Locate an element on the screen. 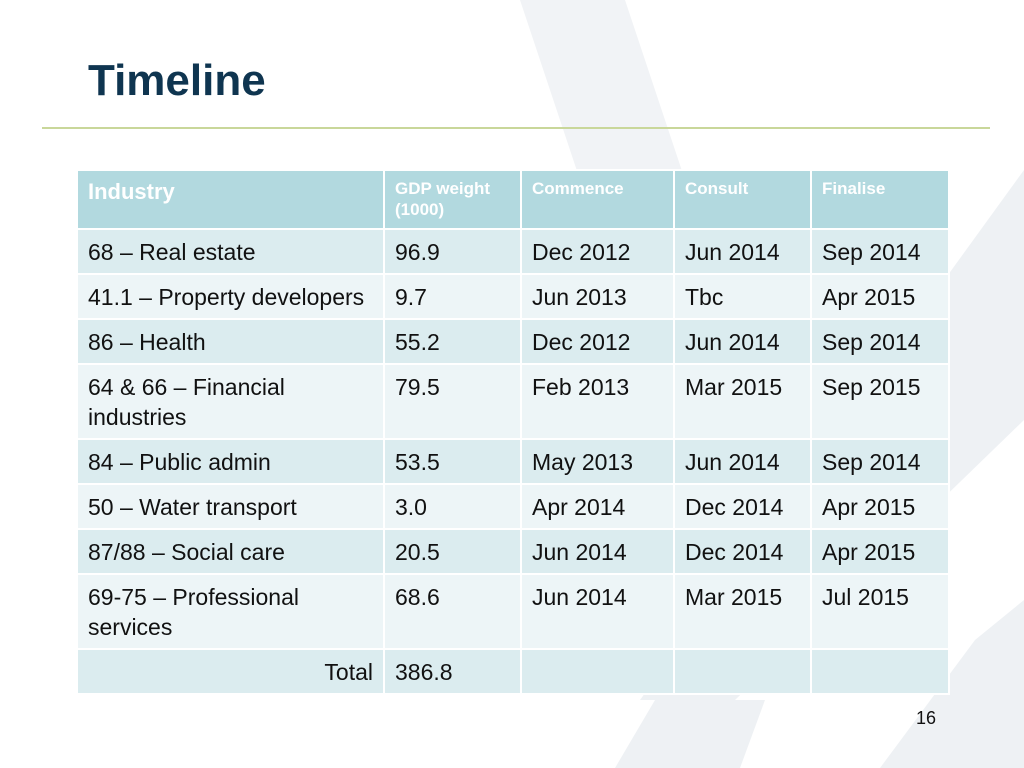 This screenshot has height=768, width=1024. cell-industry: 69-75 – Professional services is located at coordinates (230, 611).